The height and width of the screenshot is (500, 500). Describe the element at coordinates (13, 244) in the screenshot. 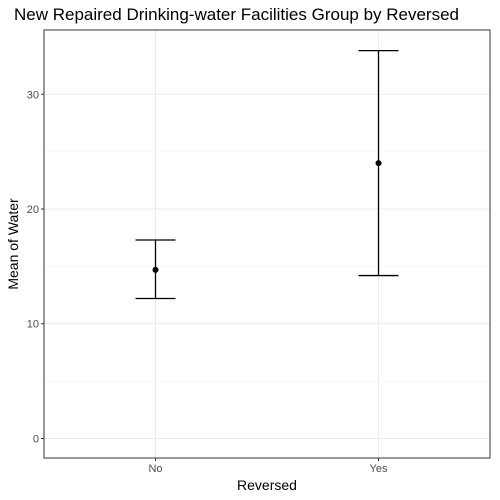

I see `y-axis-title: Mean of Water` at that location.